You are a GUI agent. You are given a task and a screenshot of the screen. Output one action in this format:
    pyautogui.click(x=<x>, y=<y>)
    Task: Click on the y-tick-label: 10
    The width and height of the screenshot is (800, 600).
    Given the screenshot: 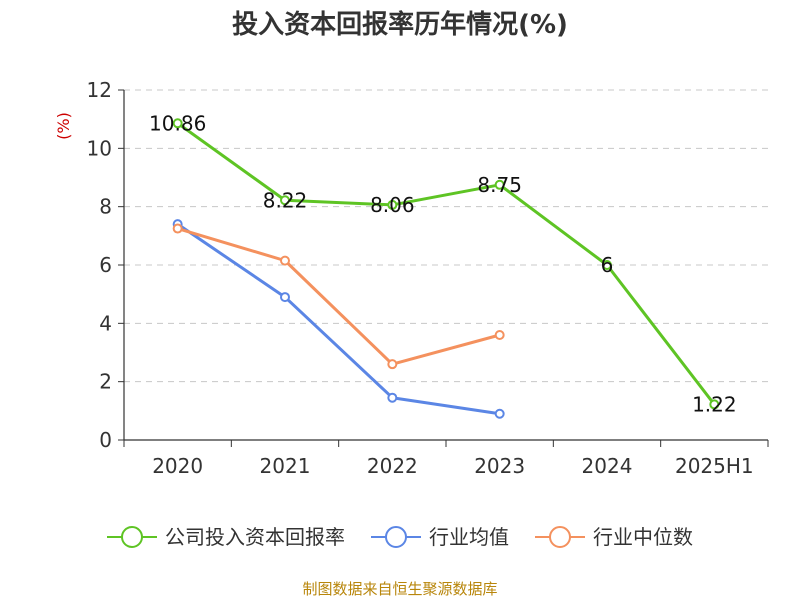 What is the action you would take?
    pyautogui.click(x=99, y=148)
    